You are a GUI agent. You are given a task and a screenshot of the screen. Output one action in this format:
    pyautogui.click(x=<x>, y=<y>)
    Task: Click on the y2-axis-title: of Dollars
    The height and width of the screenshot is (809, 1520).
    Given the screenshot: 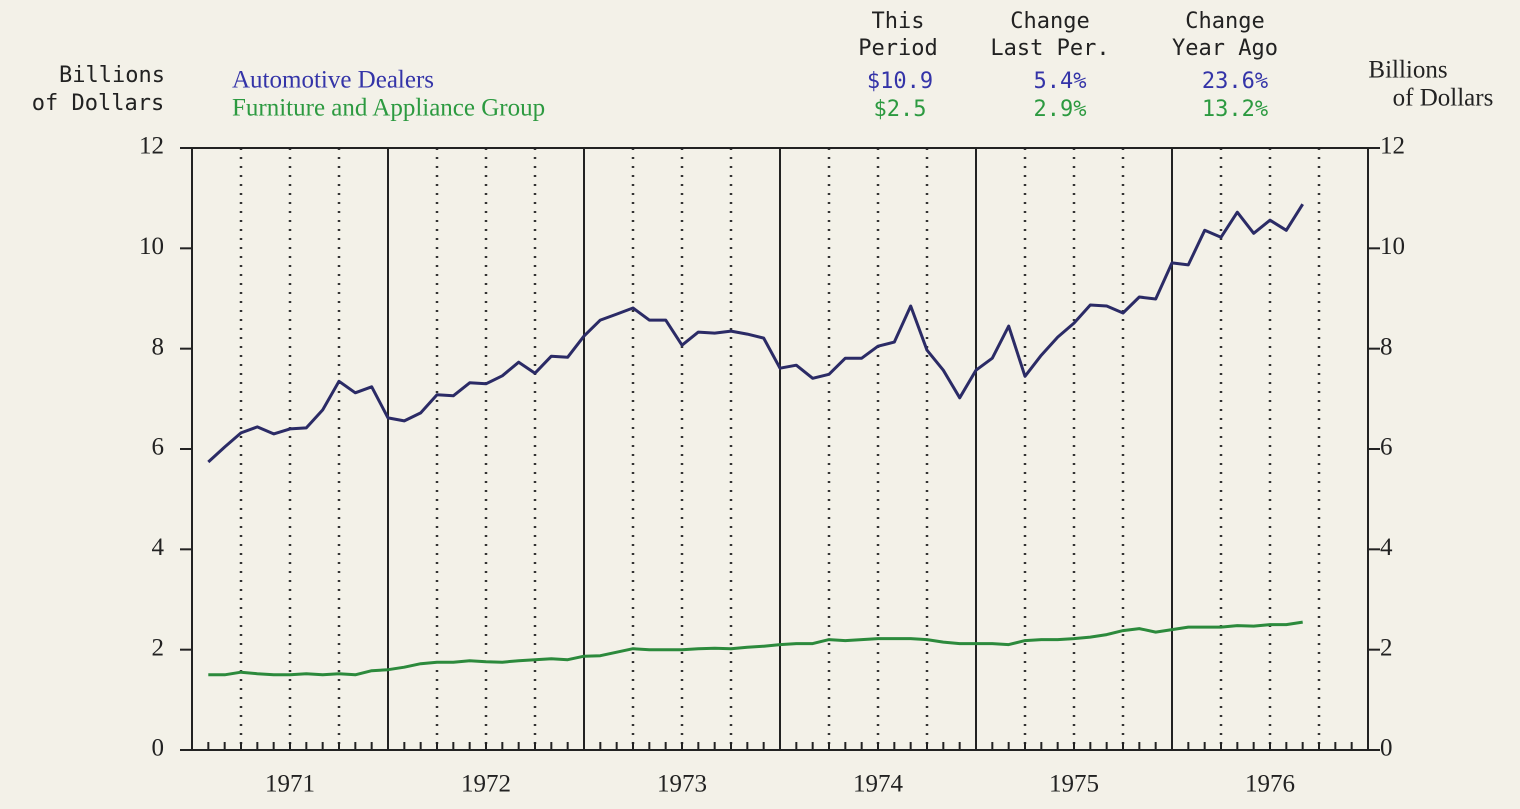 What is the action you would take?
    pyautogui.click(x=1443, y=98)
    